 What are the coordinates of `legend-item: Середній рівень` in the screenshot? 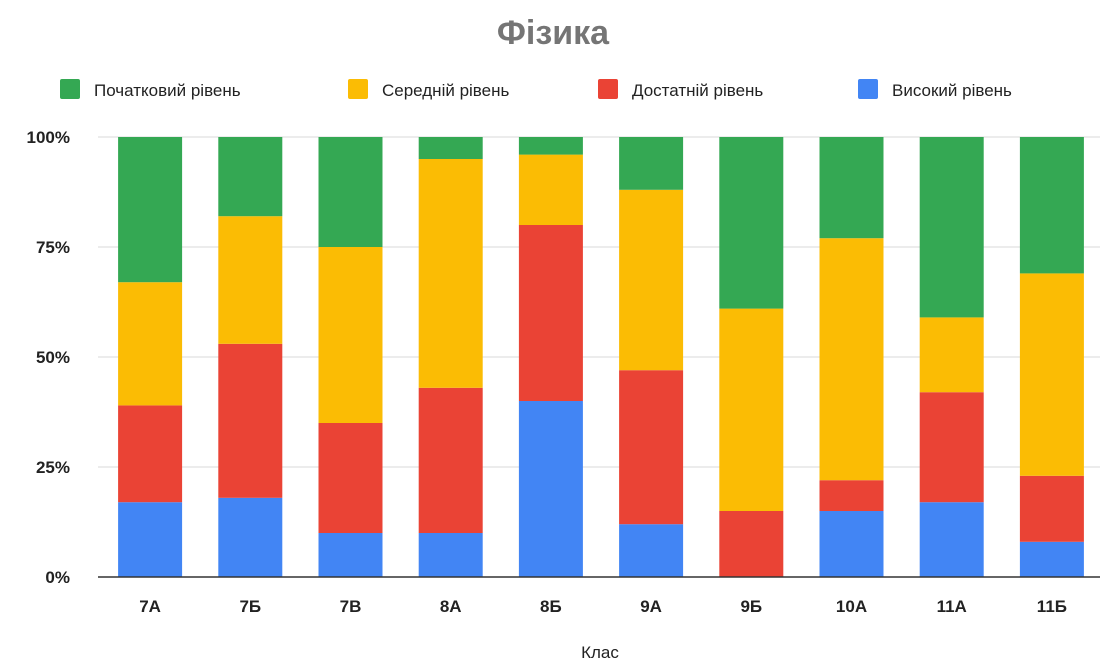 It's located at (428, 89).